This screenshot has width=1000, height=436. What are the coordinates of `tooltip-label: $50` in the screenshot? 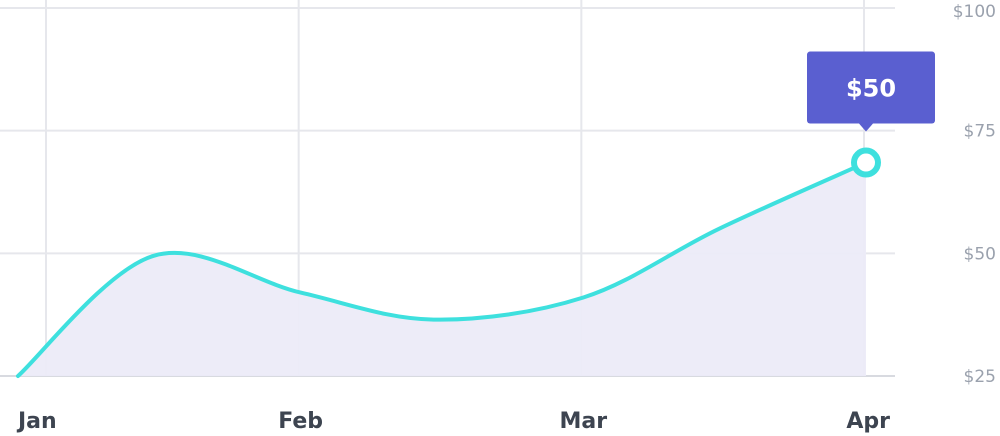 It's located at (871, 89).